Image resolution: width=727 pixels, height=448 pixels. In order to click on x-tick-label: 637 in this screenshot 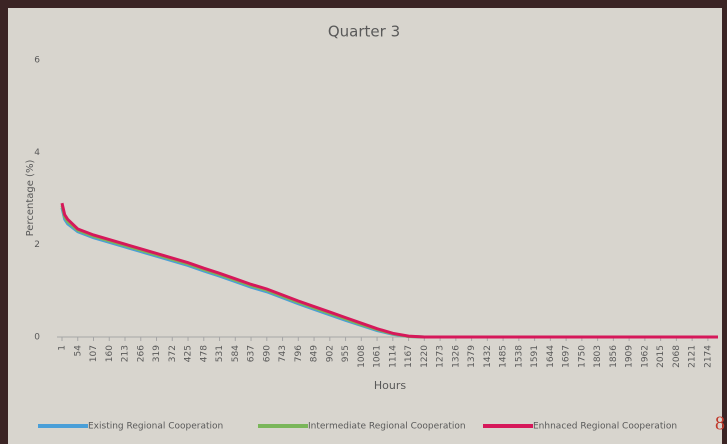, I will do `click(252, 353)`.